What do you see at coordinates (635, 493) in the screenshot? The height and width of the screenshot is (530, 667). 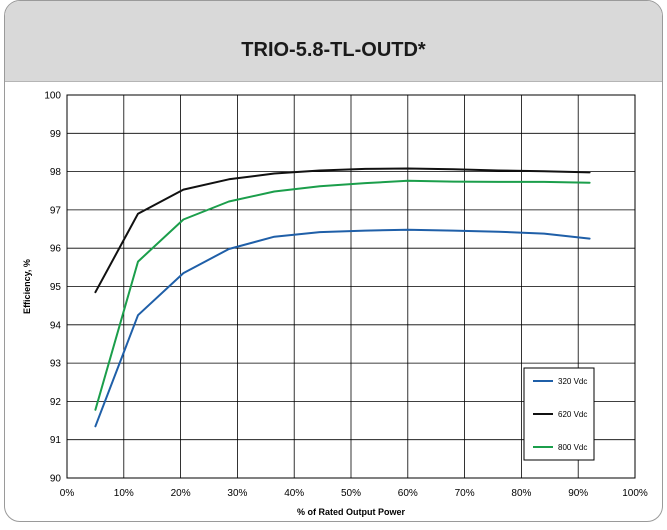 I see `x-tick-label: 100%` at bounding box center [635, 493].